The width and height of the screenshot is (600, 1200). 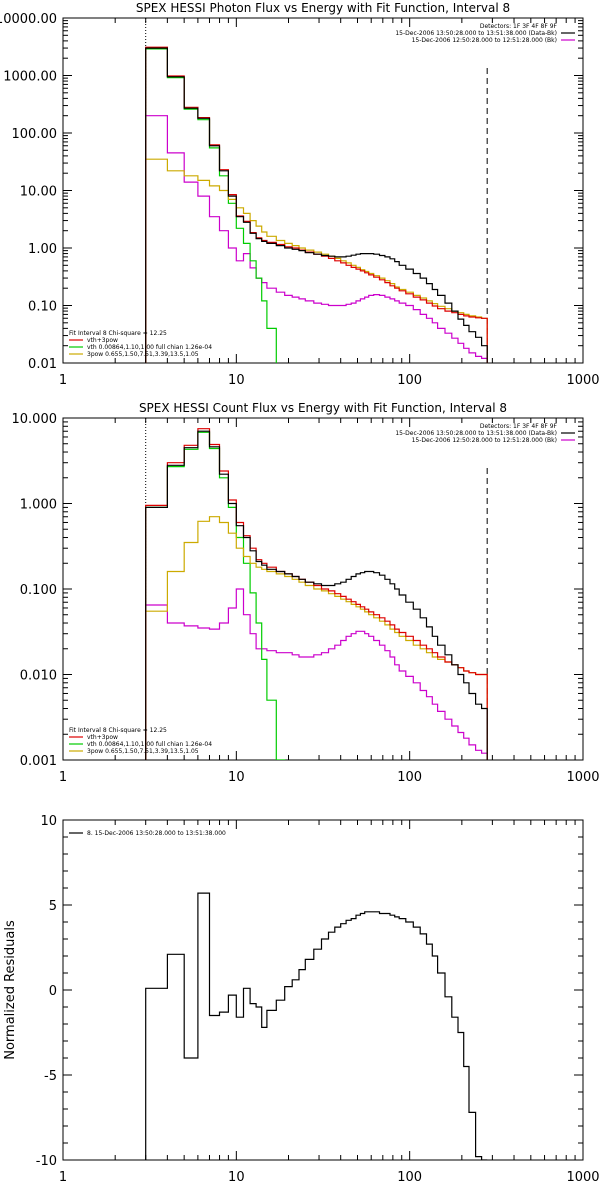 I want to click on y-tick-label: 5, so click(x=53, y=906).